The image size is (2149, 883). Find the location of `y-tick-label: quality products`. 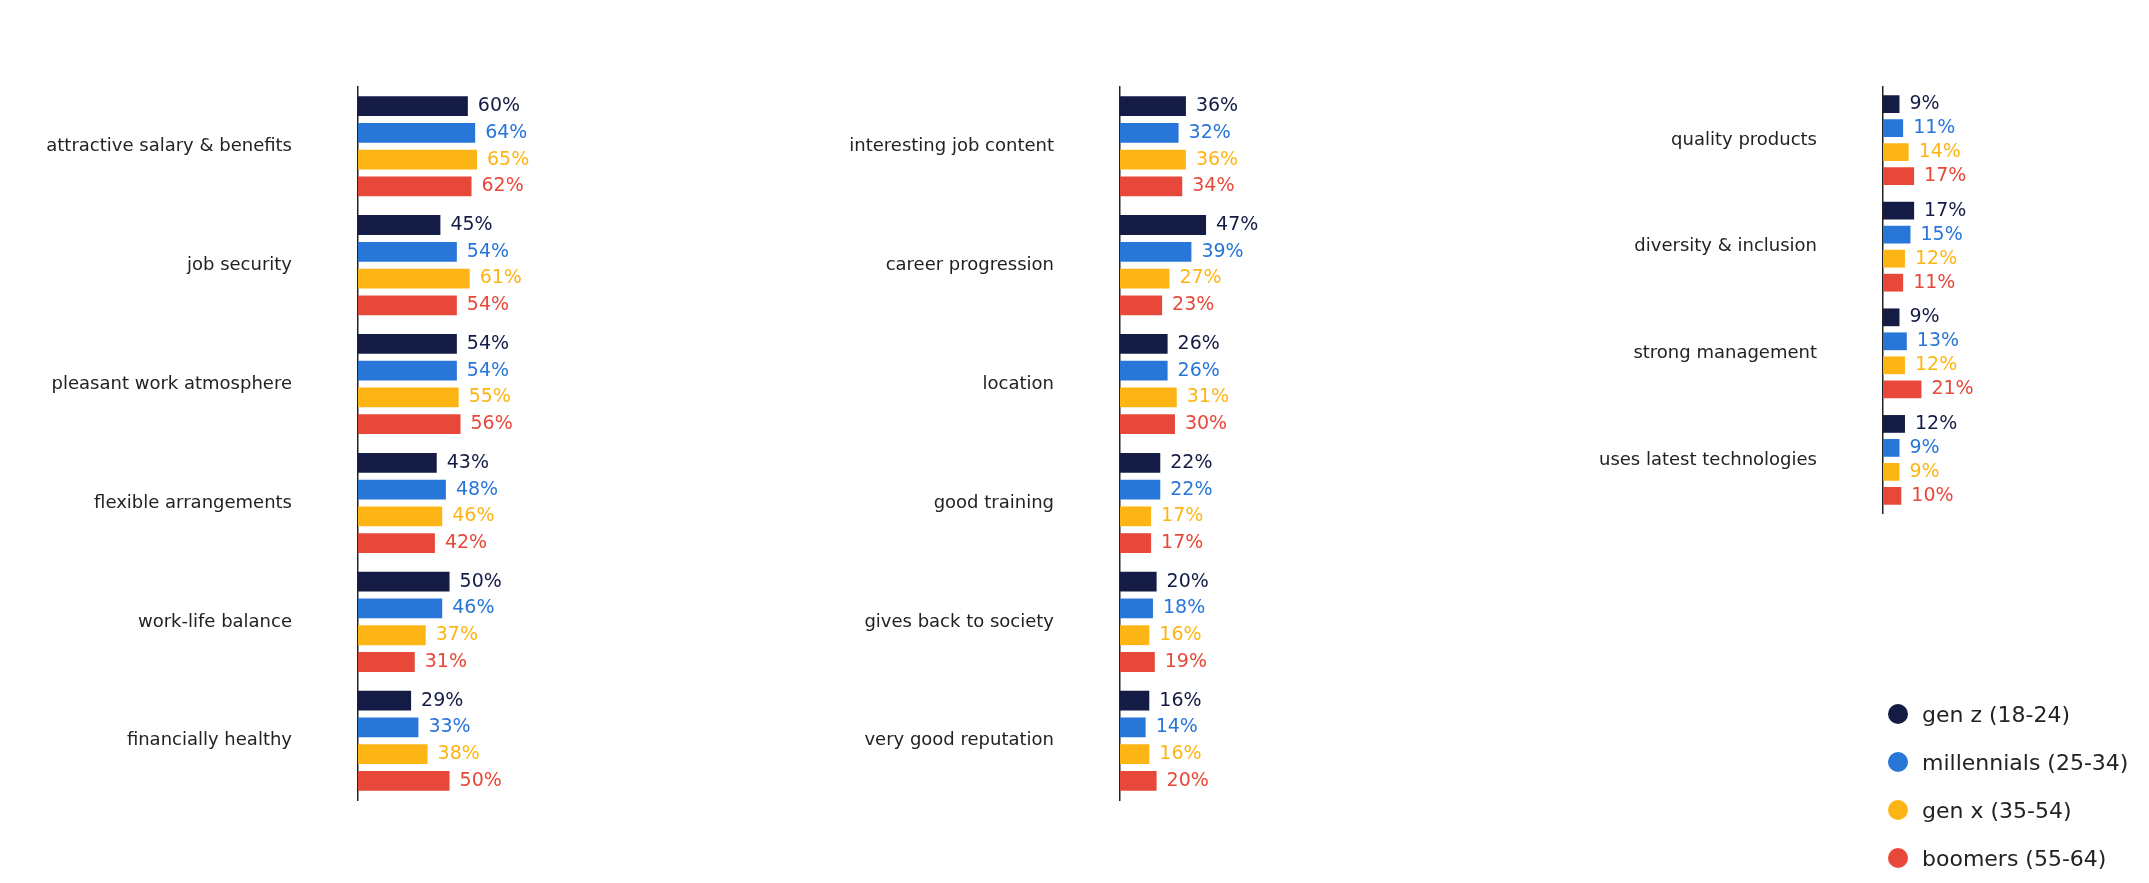

y-tick-label: quality products is located at coordinates (1744, 138).